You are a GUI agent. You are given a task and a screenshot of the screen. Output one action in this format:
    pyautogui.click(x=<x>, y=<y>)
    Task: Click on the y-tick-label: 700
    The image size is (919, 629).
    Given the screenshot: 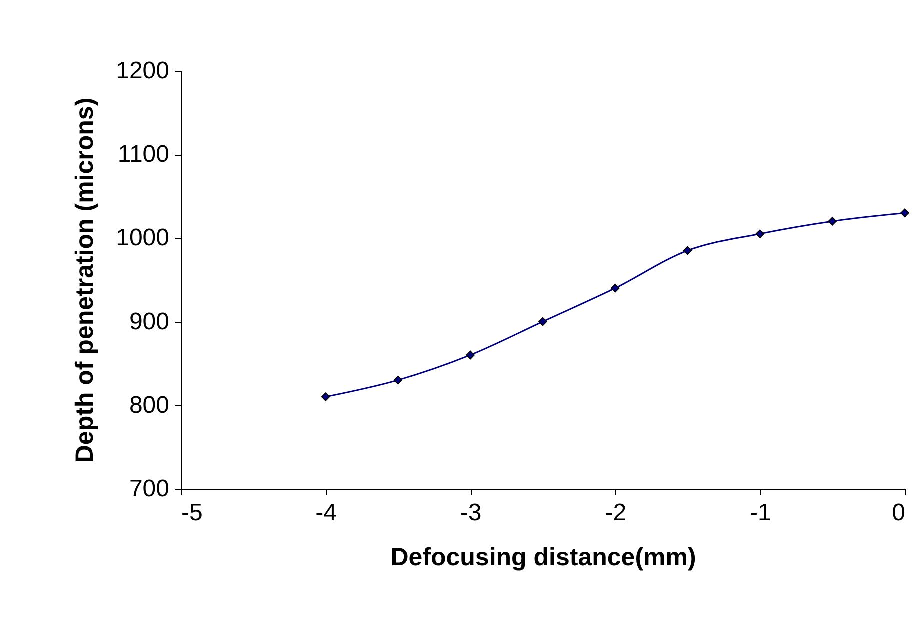 What is the action you would take?
    pyautogui.click(x=149, y=489)
    